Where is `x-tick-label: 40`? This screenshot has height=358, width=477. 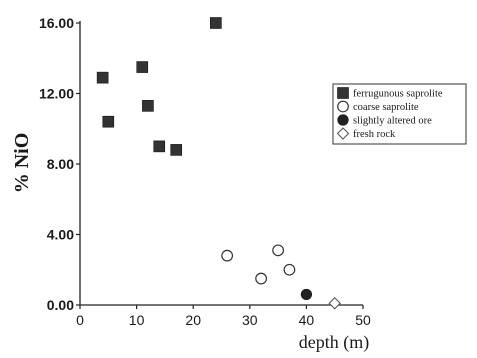 x-tick-label: 40 is located at coordinates (307, 320).